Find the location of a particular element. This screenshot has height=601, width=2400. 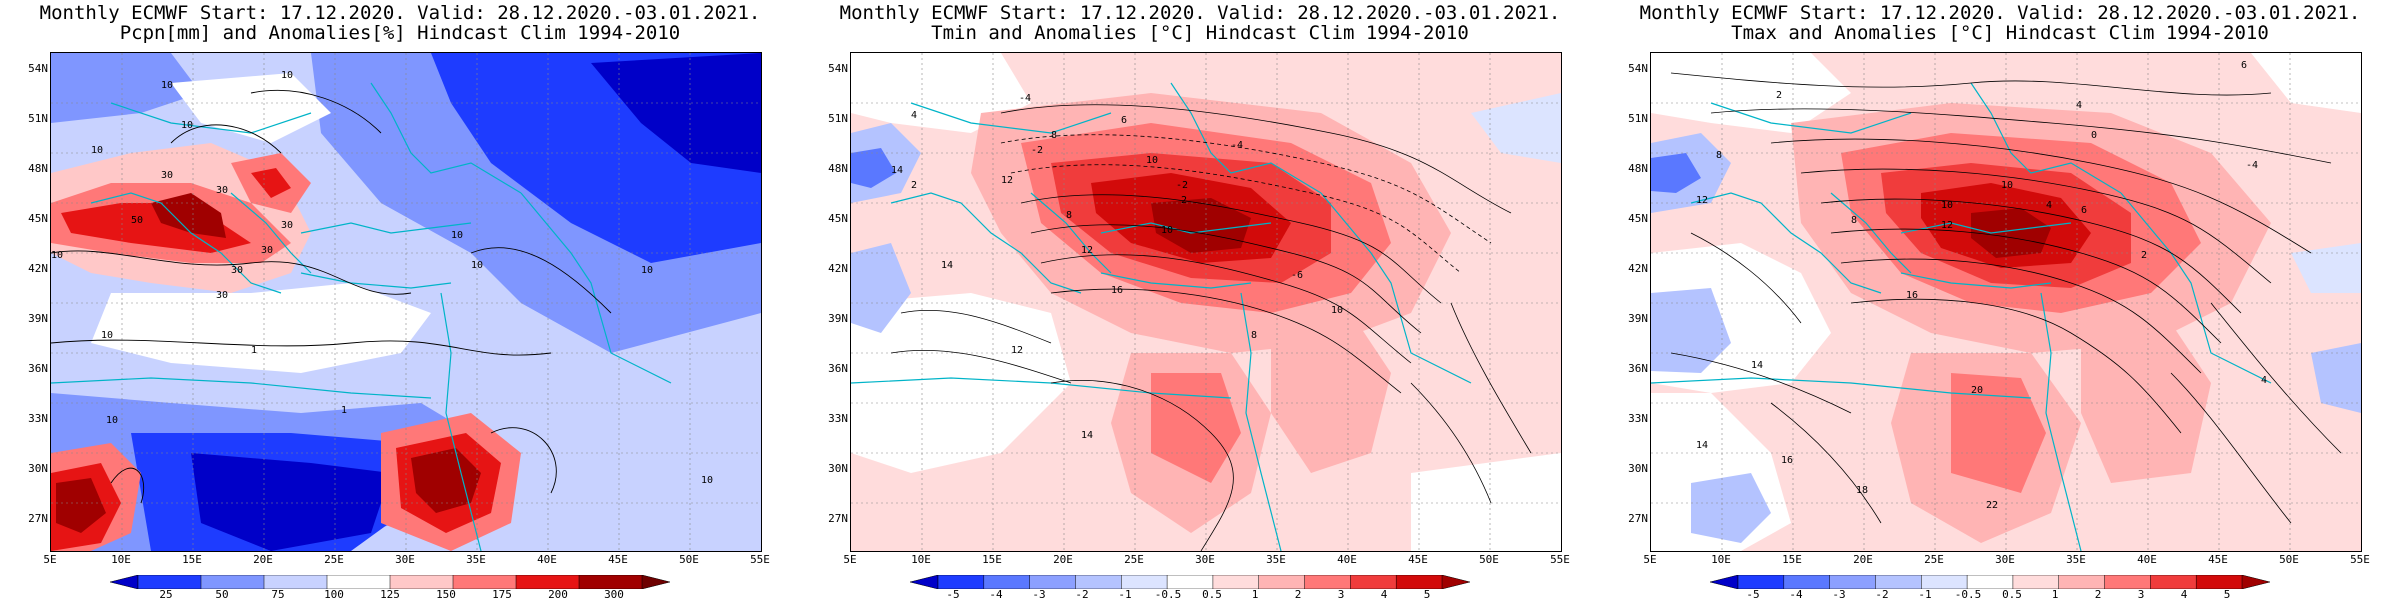

lon-label: 35E is located at coordinates (1276, 559).